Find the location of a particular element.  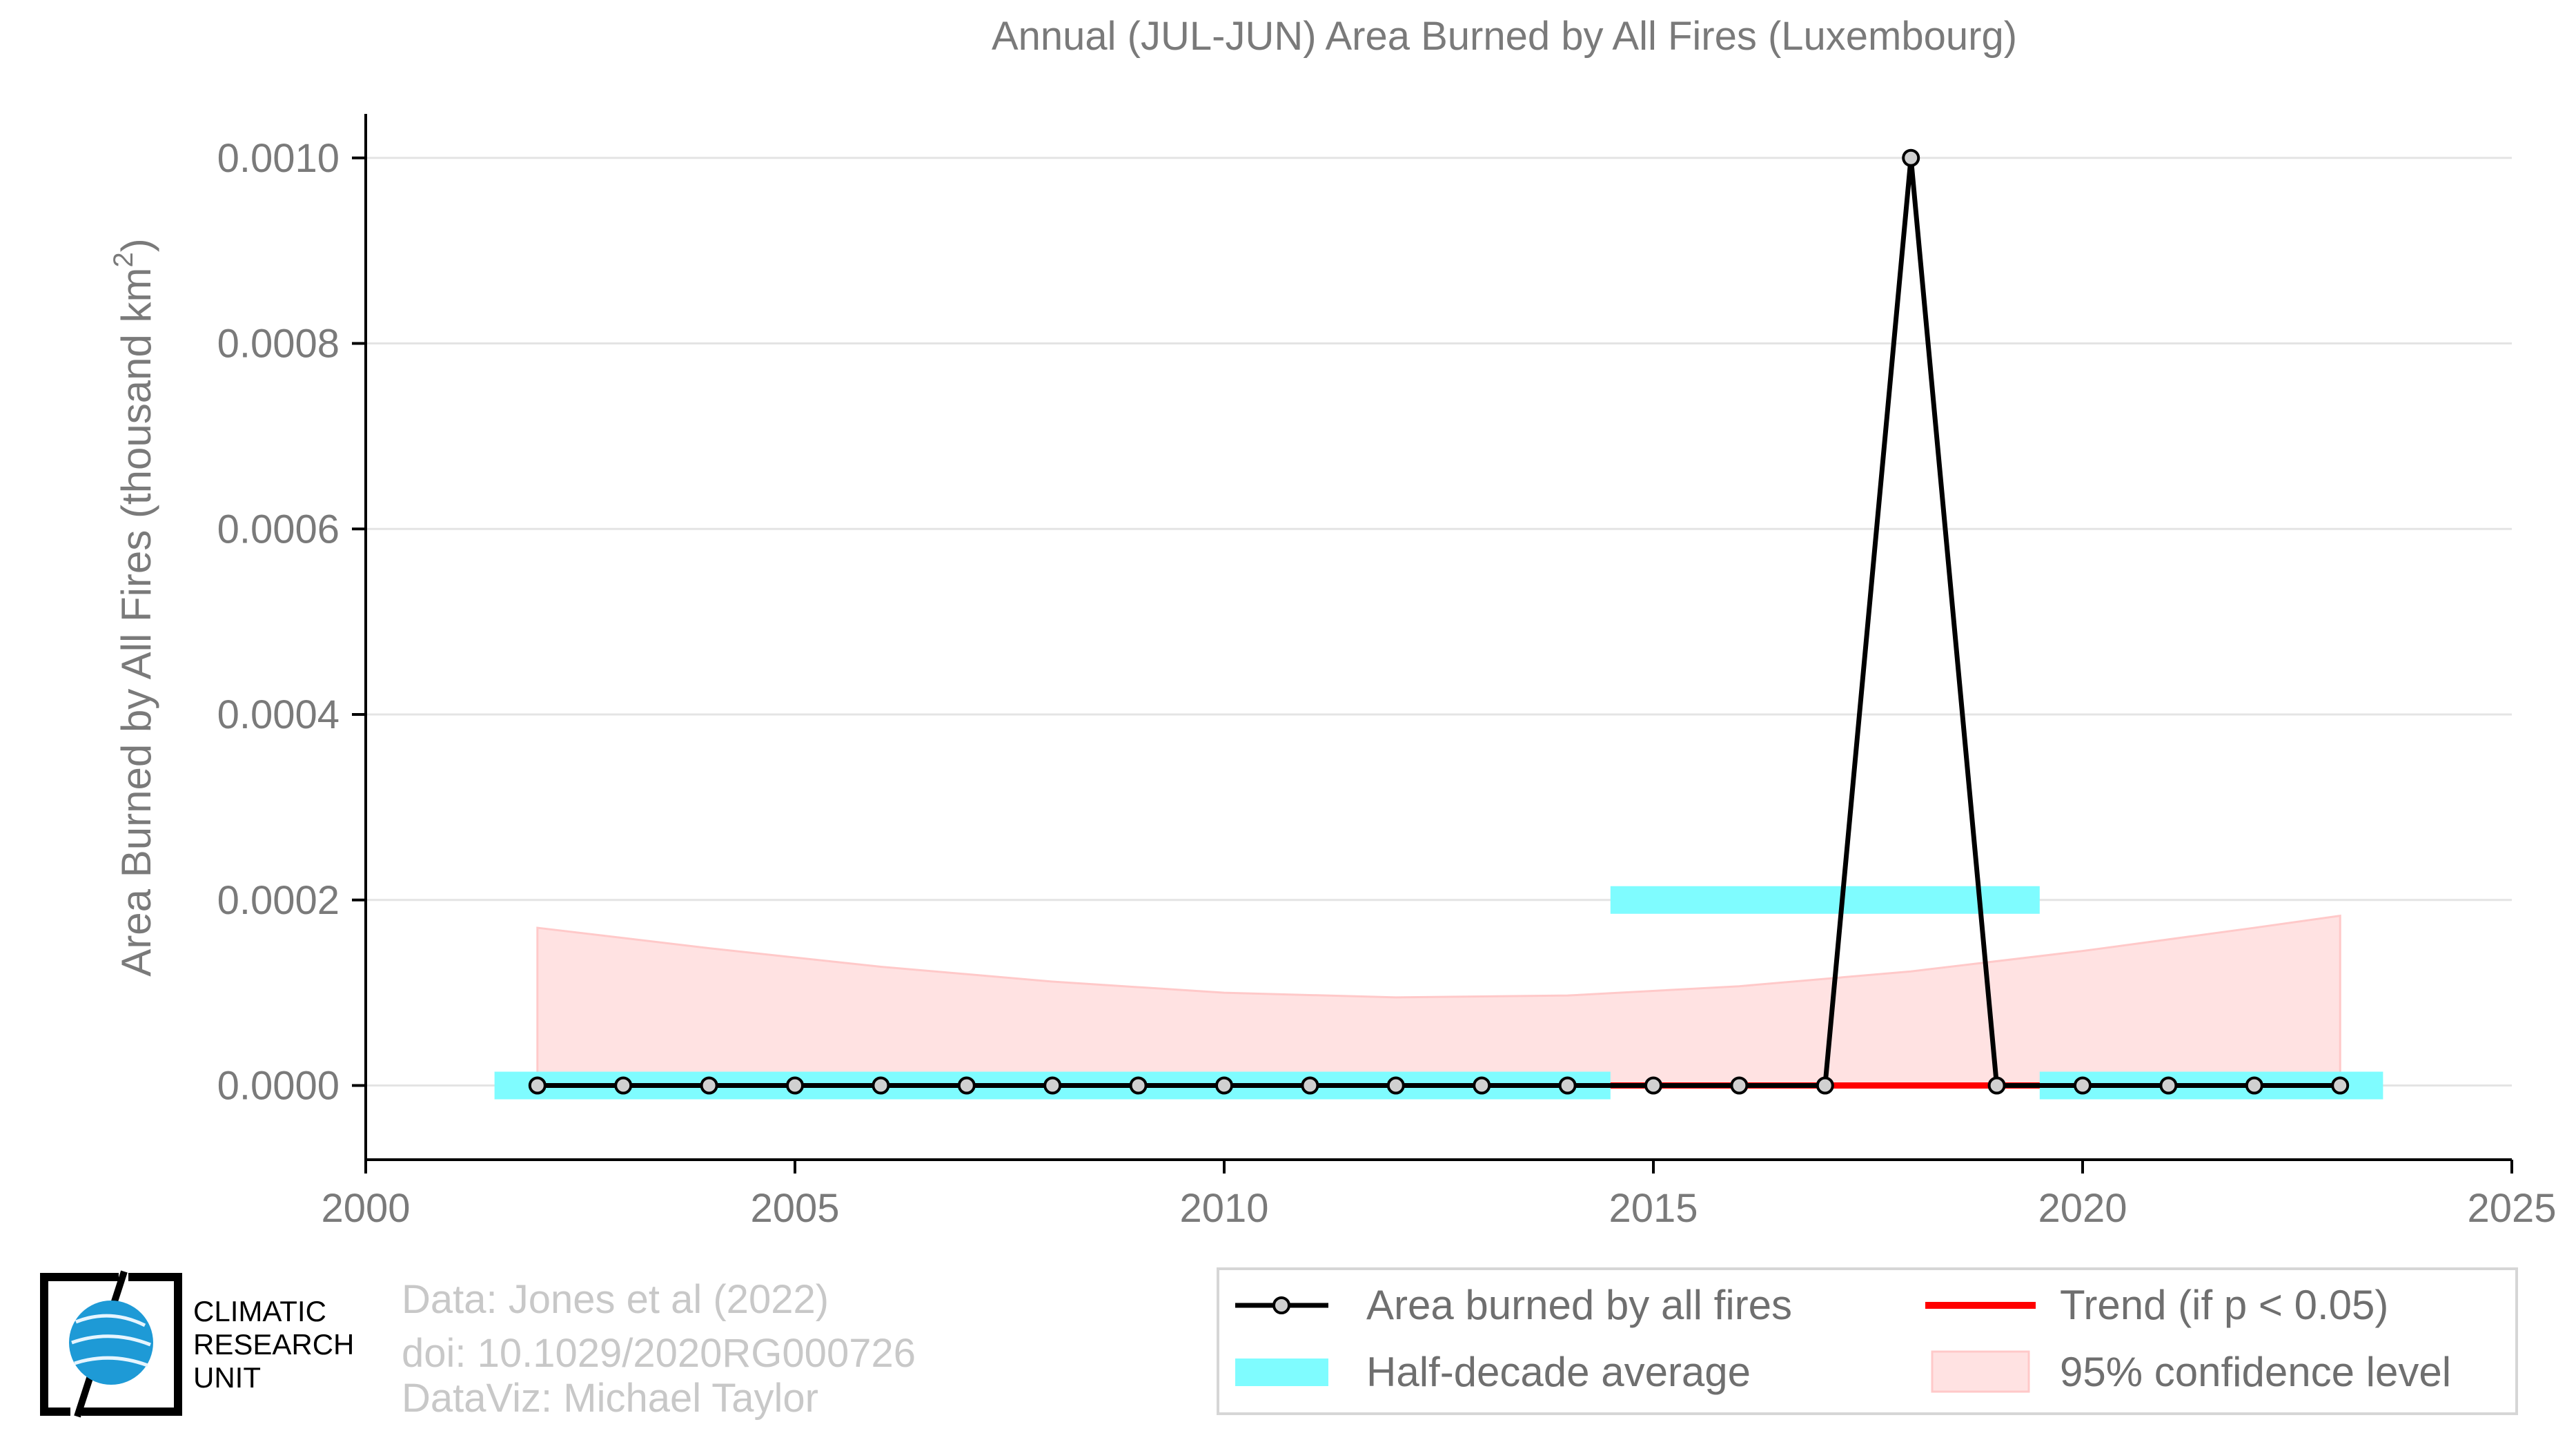

legend-label-trend: Trend (if p < 0.05) is located at coordinates (2224, 1305).